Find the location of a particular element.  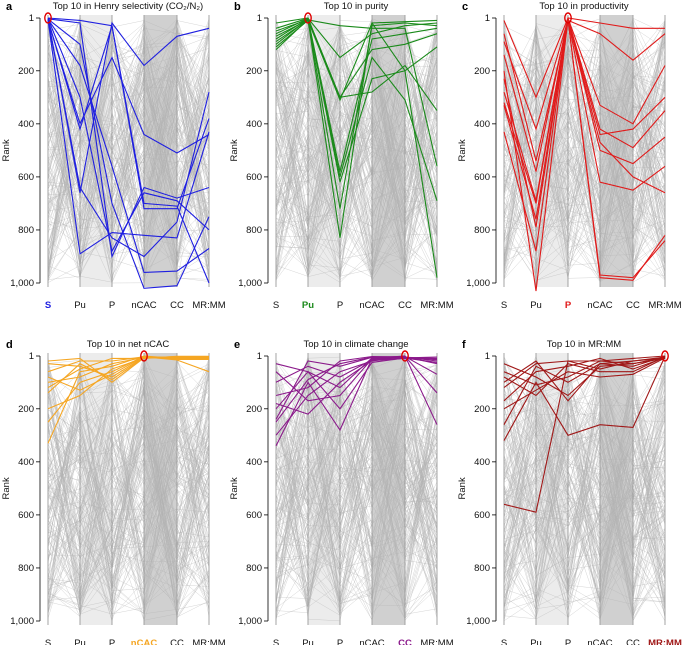

panel-letter: d is located at coordinates (9, 345).